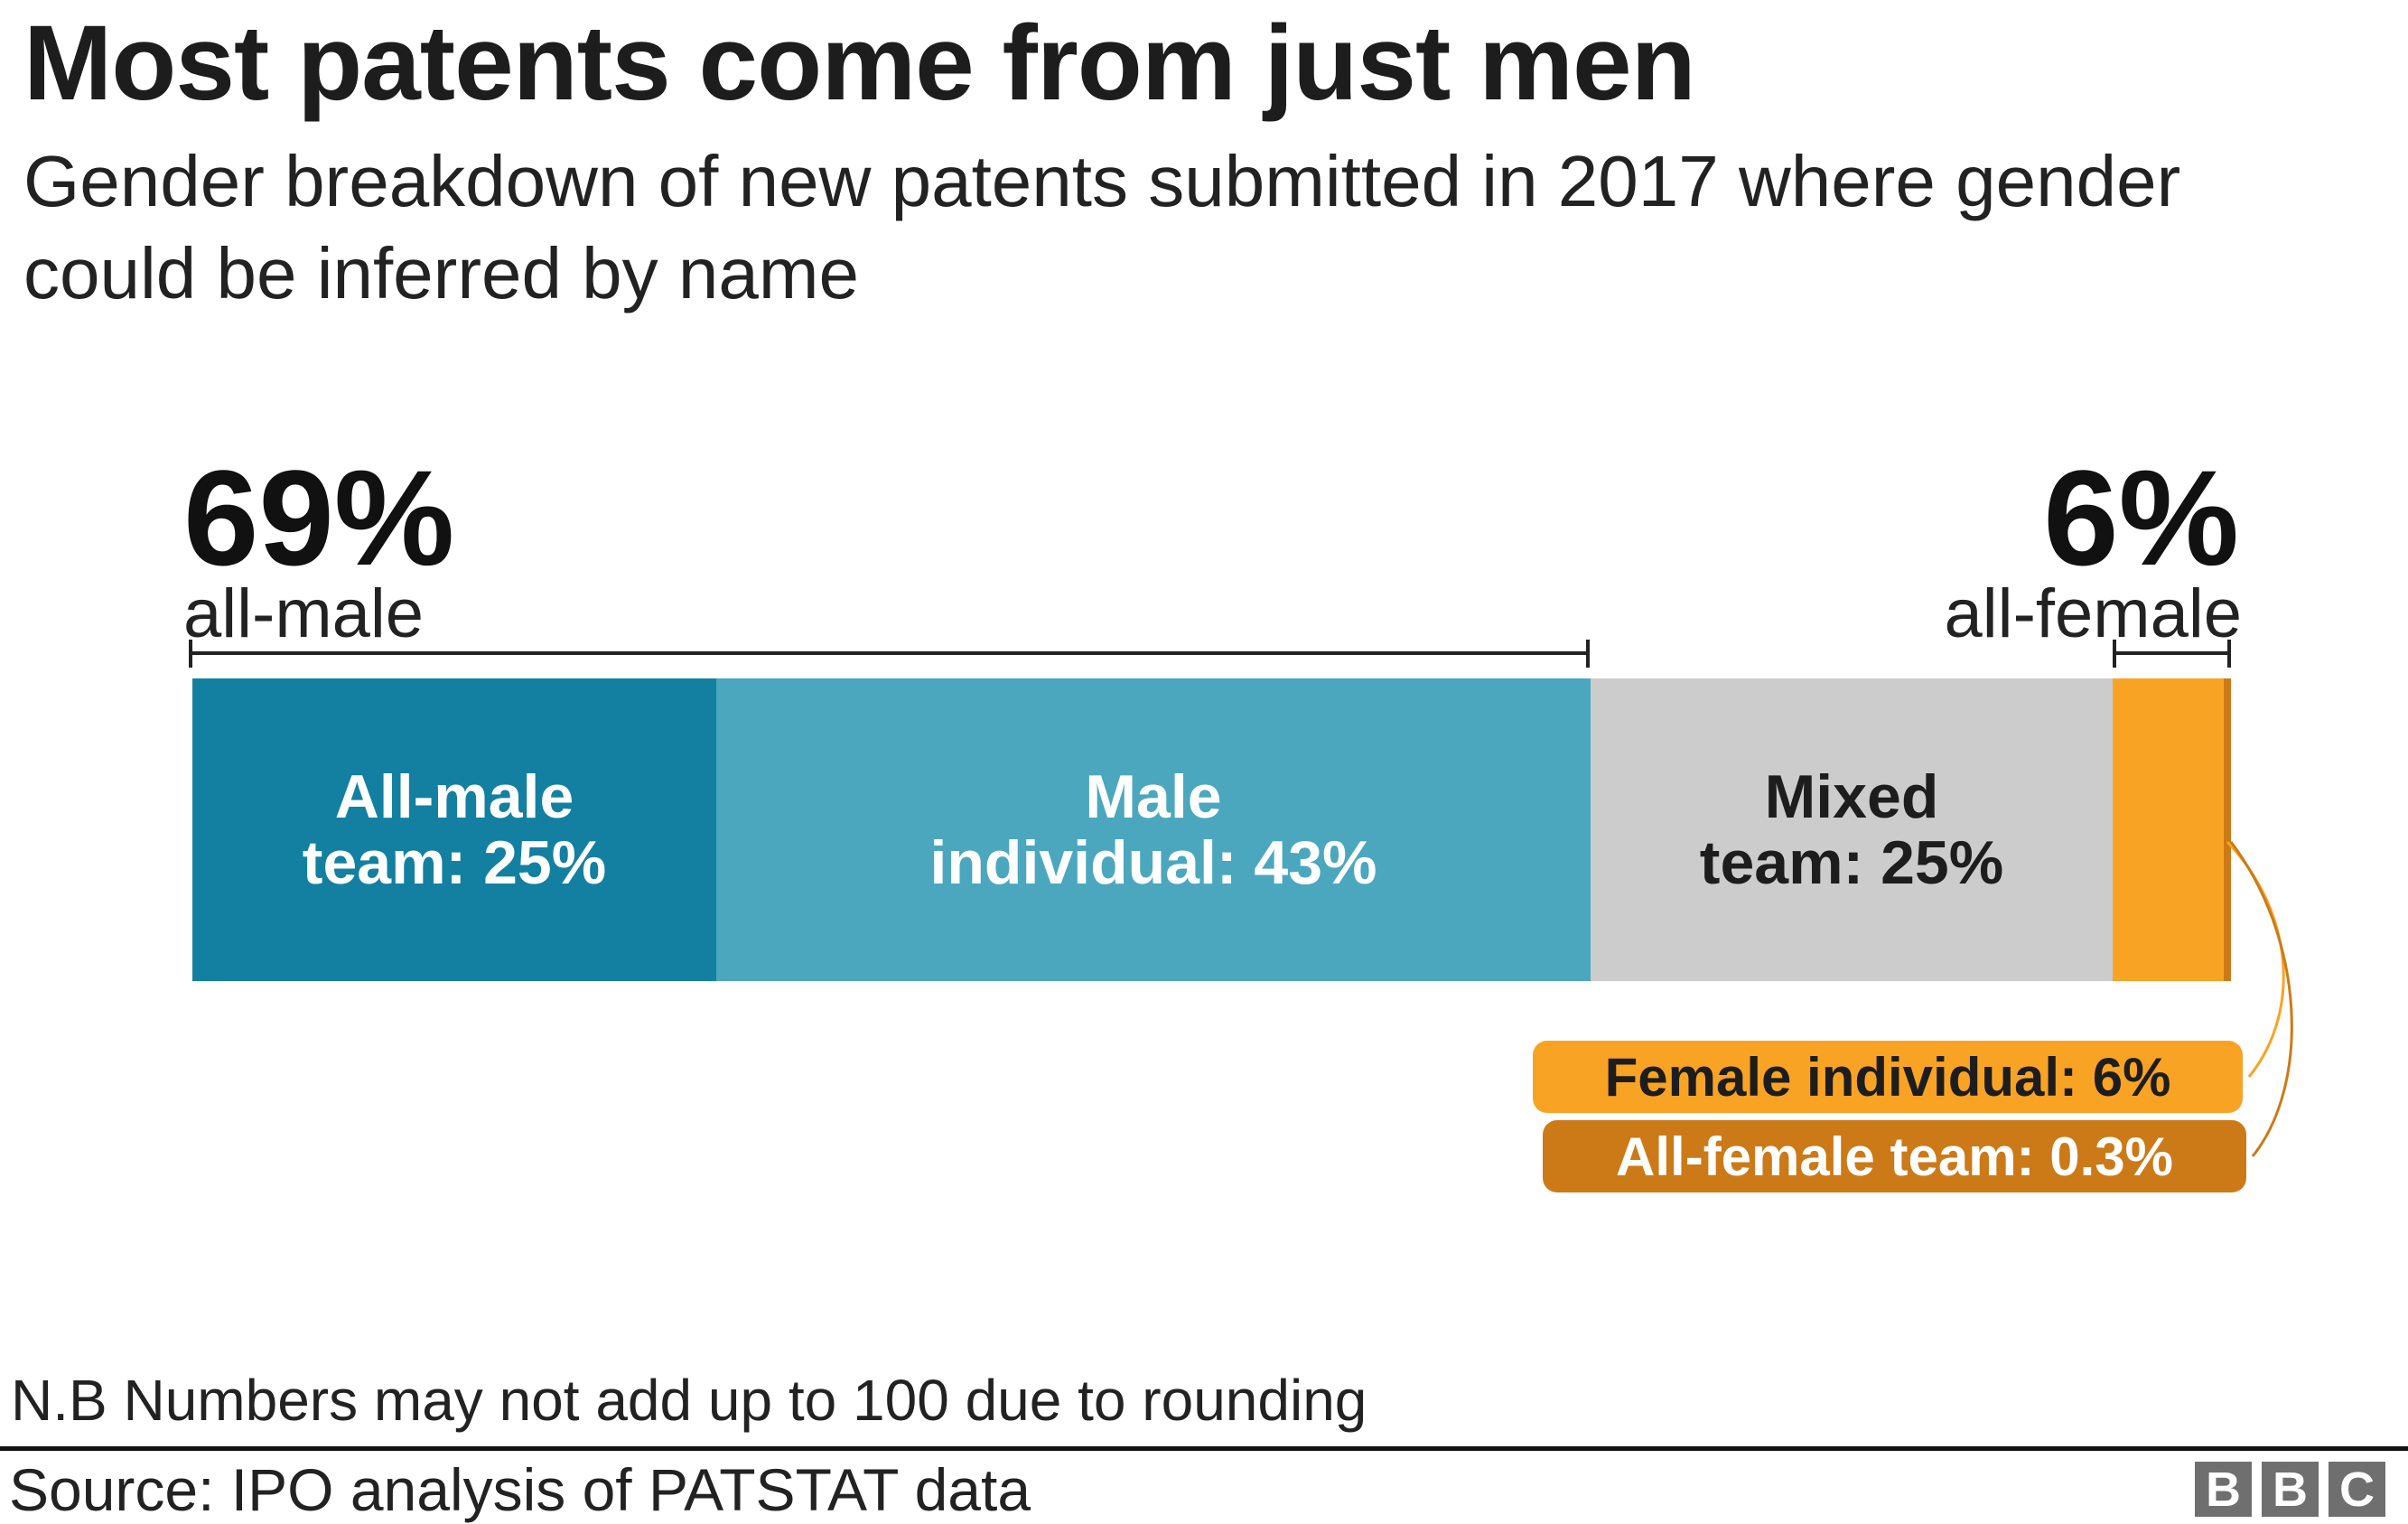  I want to click on page-title: Most patents come from just men, so click(859, 64).